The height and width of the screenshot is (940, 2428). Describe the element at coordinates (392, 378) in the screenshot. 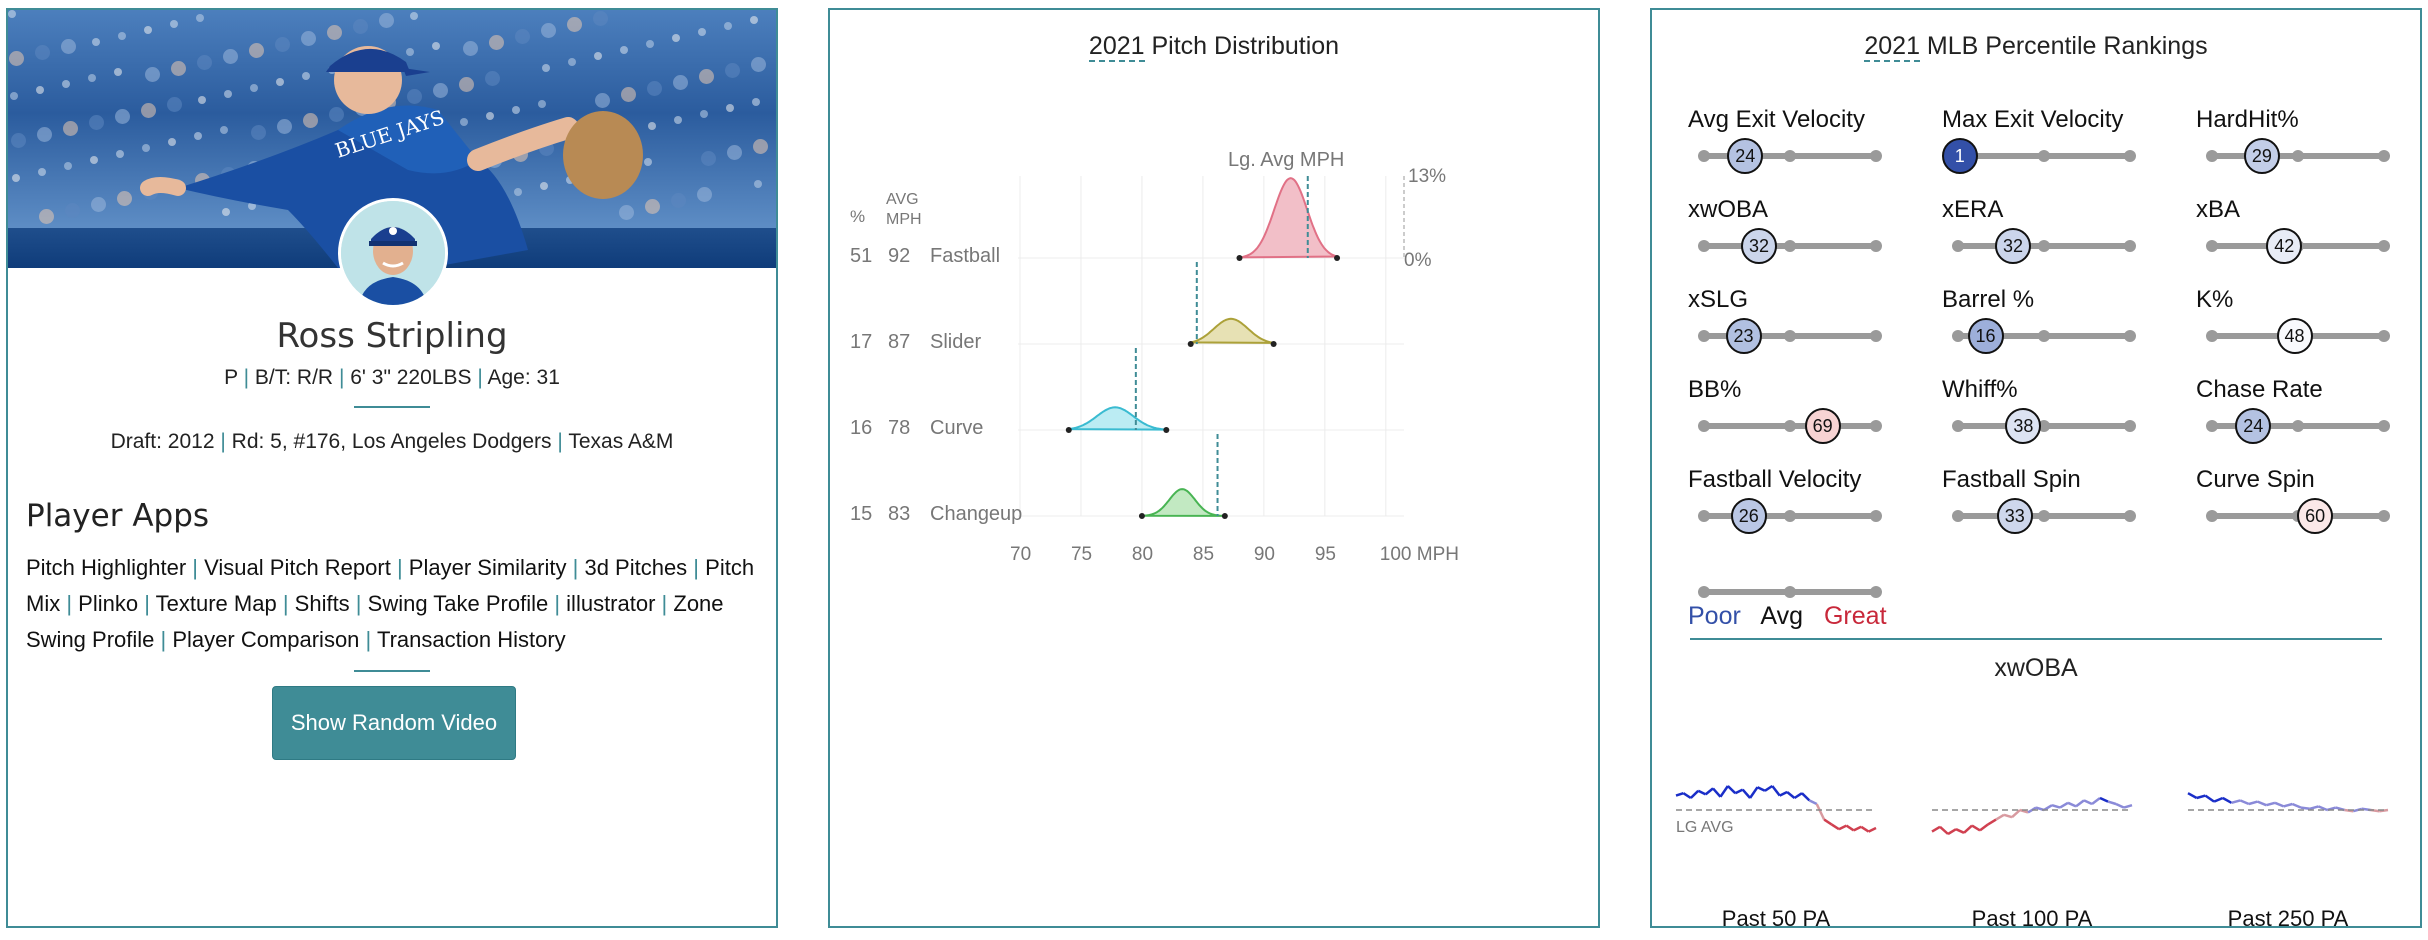

I see `player-bio: P | B/T: R/R | 6' 3" 220LBS | Age: 31` at that location.